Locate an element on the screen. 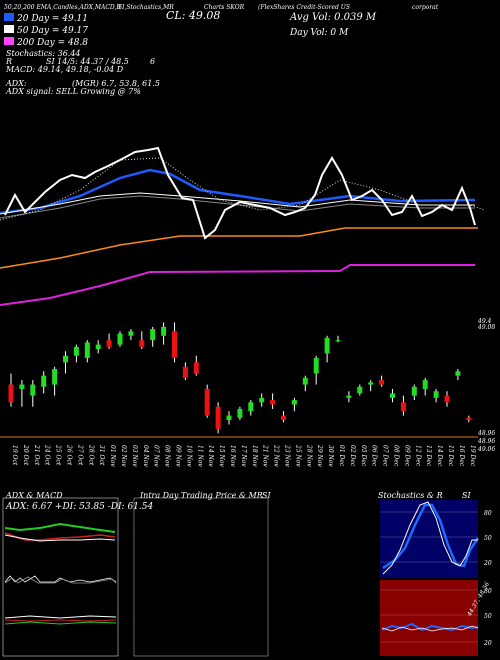 The width and height of the screenshot is (500, 660). legend-50day: 50 Day = 49.17 is located at coordinates (46, 30).